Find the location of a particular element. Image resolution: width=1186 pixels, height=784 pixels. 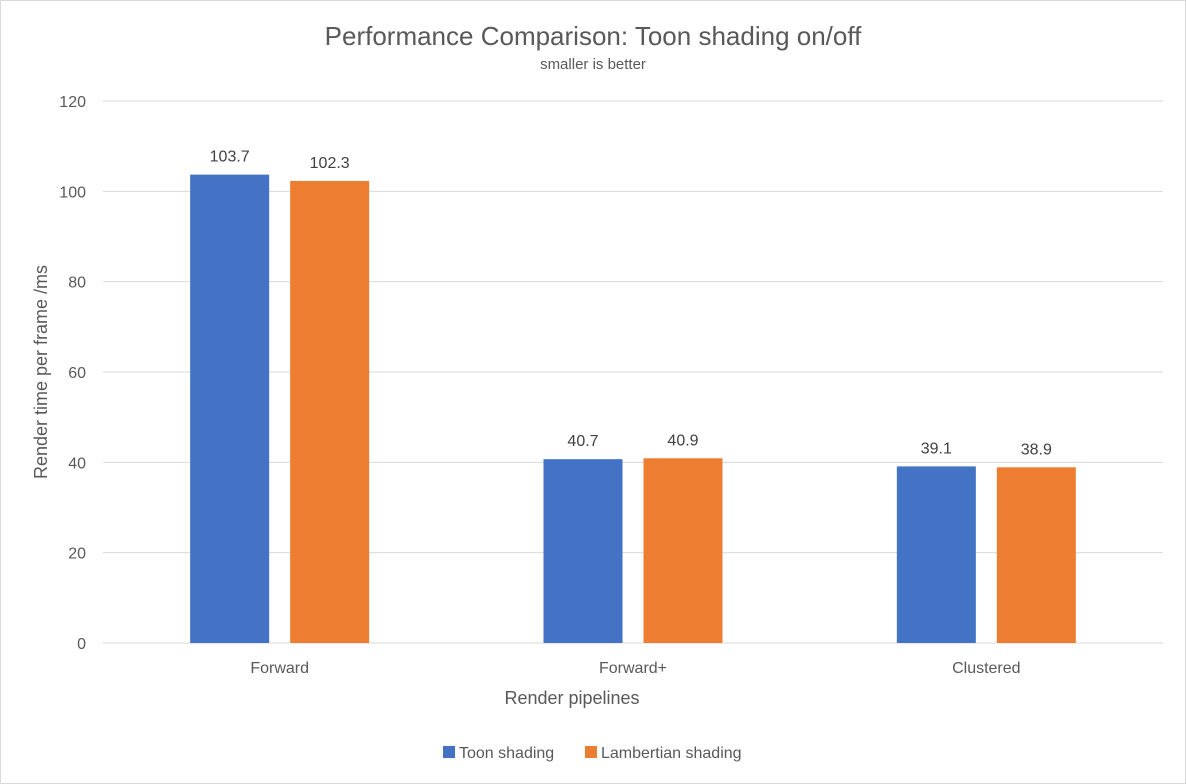

bar-toon-forward is located at coordinates (230, 408).